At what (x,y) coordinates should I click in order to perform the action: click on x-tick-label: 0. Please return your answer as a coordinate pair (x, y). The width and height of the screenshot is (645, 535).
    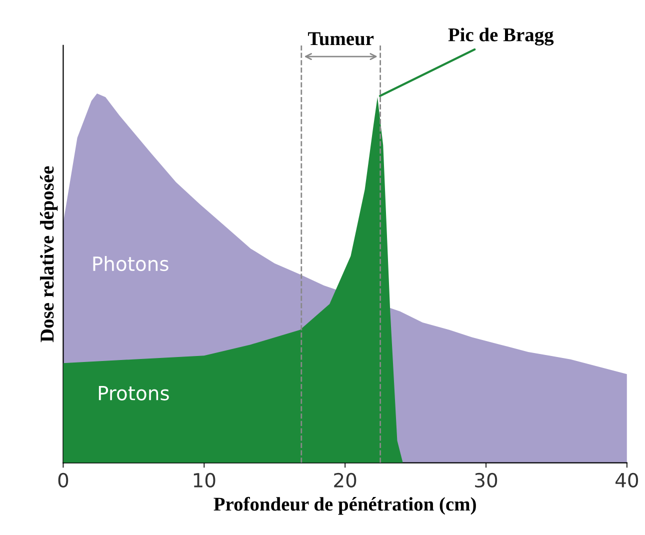
    Looking at the image, I should click on (63, 480).